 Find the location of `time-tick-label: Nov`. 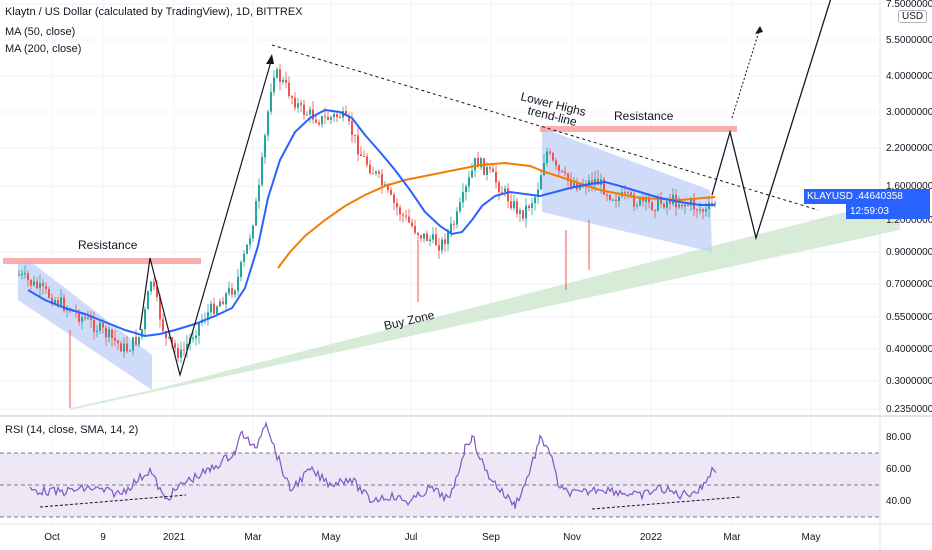

time-tick-label: Nov is located at coordinates (572, 537).